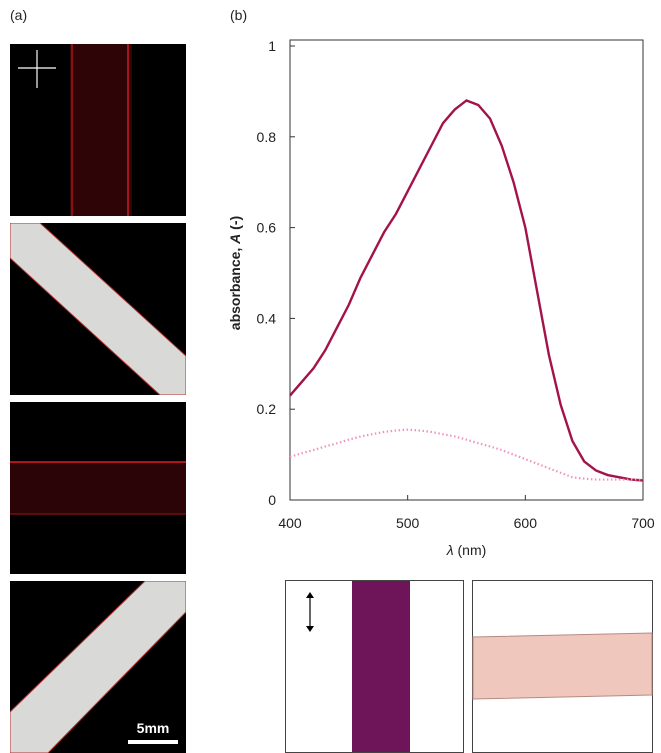 The height and width of the screenshot is (753, 661). Describe the element at coordinates (267, 409) in the screenshot. I see `y-tick-label: 0.2` at that location.